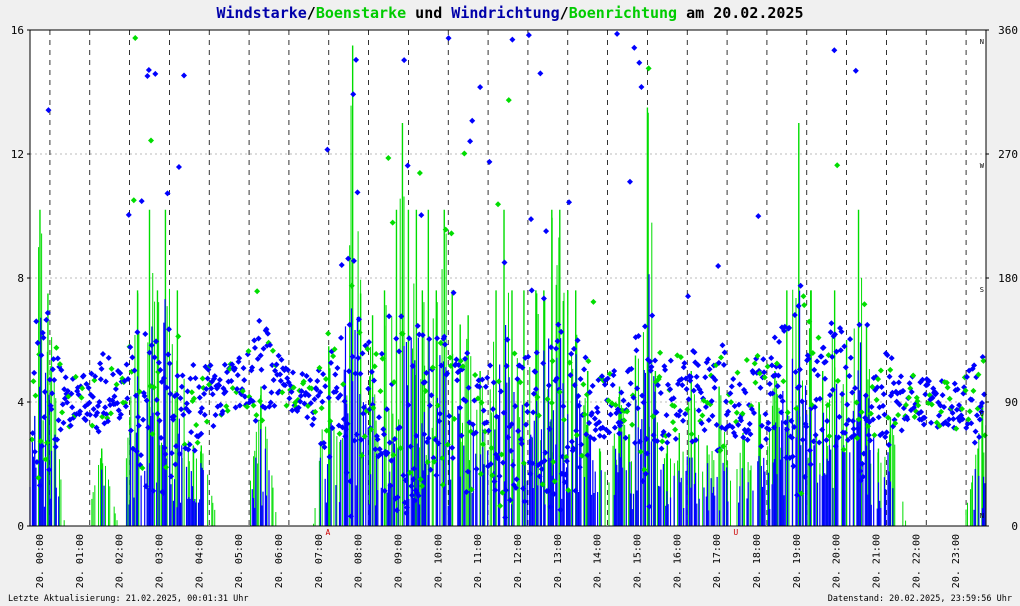 This screenshot has width=1020, height=606. Describe the element at coordinates (80, 561) in the screenshot. I see `x-tick-label: 20. 01:00` at that location.